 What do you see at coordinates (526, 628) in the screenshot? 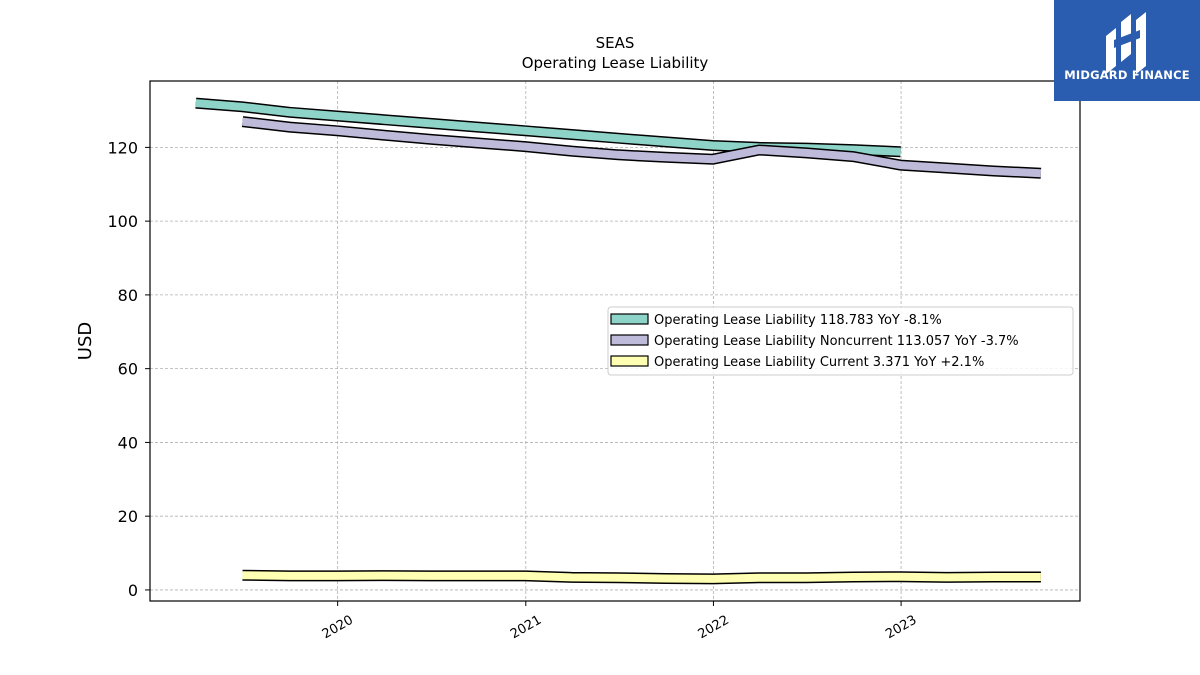
I see `x-tick-label: 2021` at bounding box center [526, 628].